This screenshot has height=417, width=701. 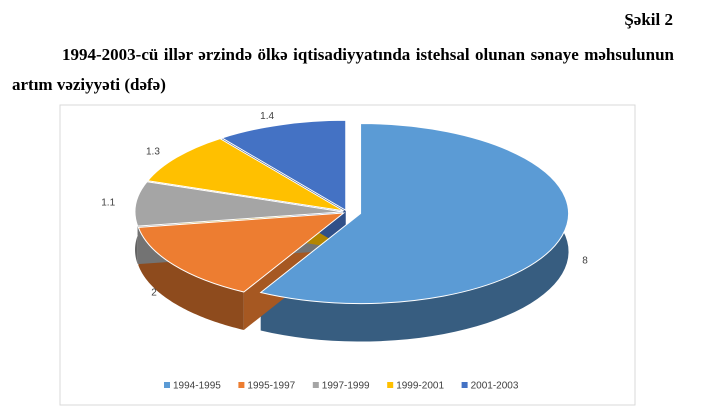 I want to click on legend-label: 1994-1995, so click(x=197, y=386).